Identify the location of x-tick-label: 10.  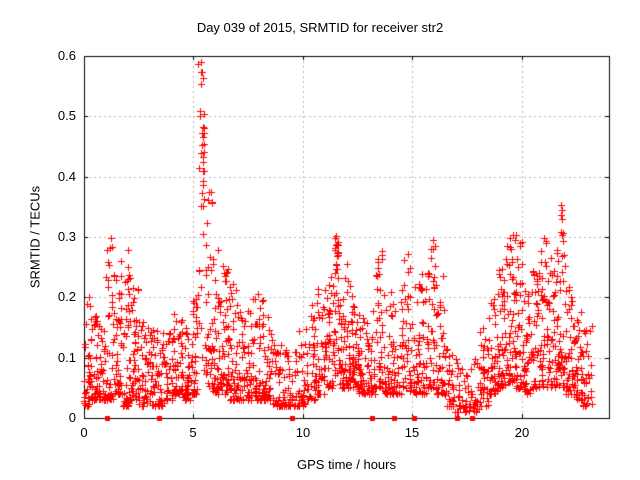
(303, 432).